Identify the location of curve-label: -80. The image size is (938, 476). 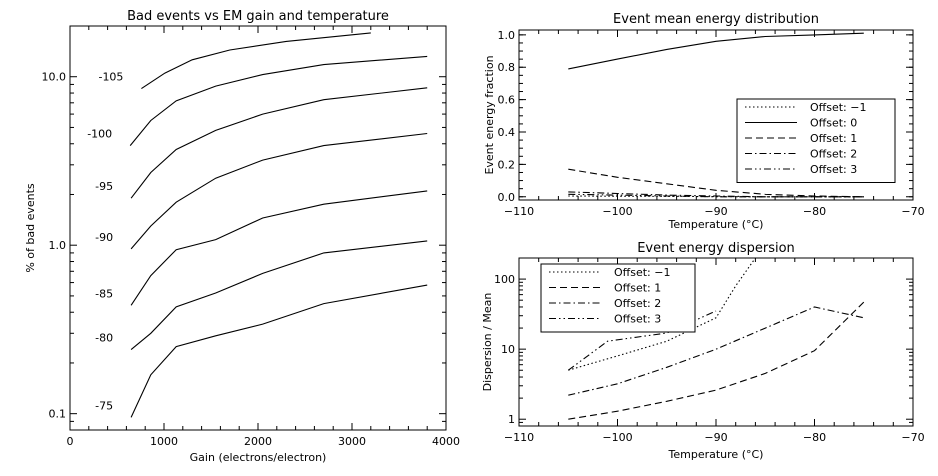
(104, 338).